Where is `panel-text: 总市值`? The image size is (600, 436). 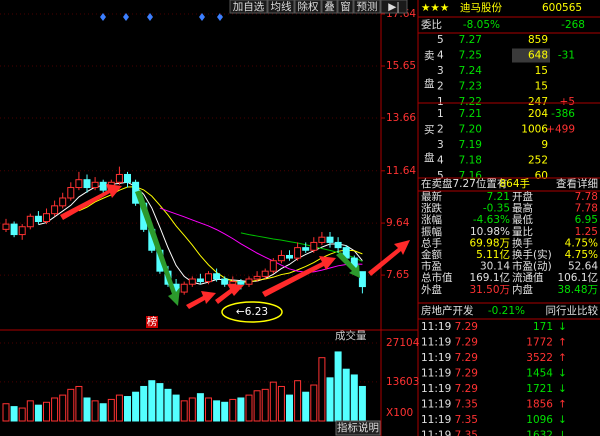 panel-text: 总市值 is located at coordinates (437, 277).